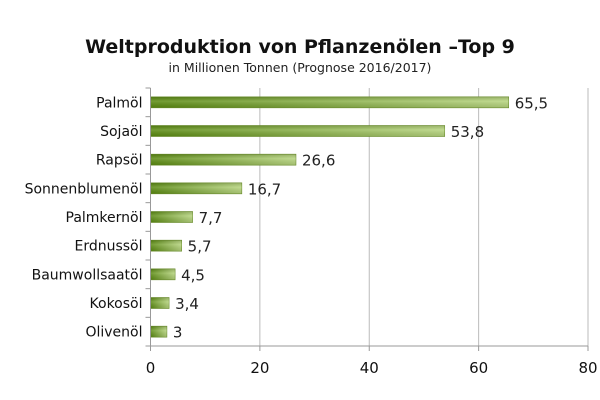 This screenshot has width=600, height=400. What do you see at coordinates (369, 368) in the screenshot?
I see `x-tick-label: 40` at bounding box center [369, 368].